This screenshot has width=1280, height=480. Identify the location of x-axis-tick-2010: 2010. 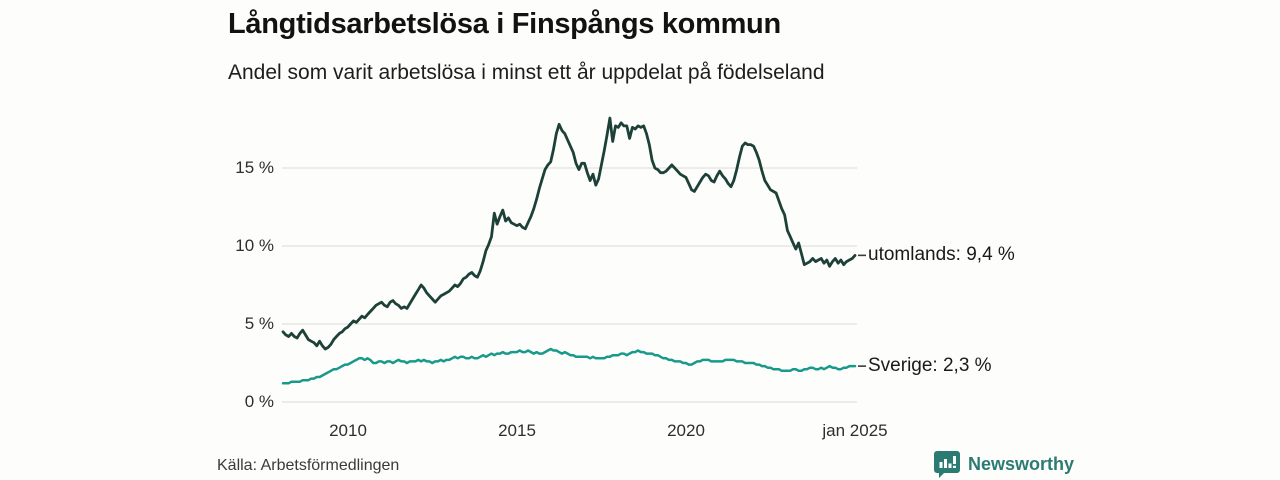
(348, 430).